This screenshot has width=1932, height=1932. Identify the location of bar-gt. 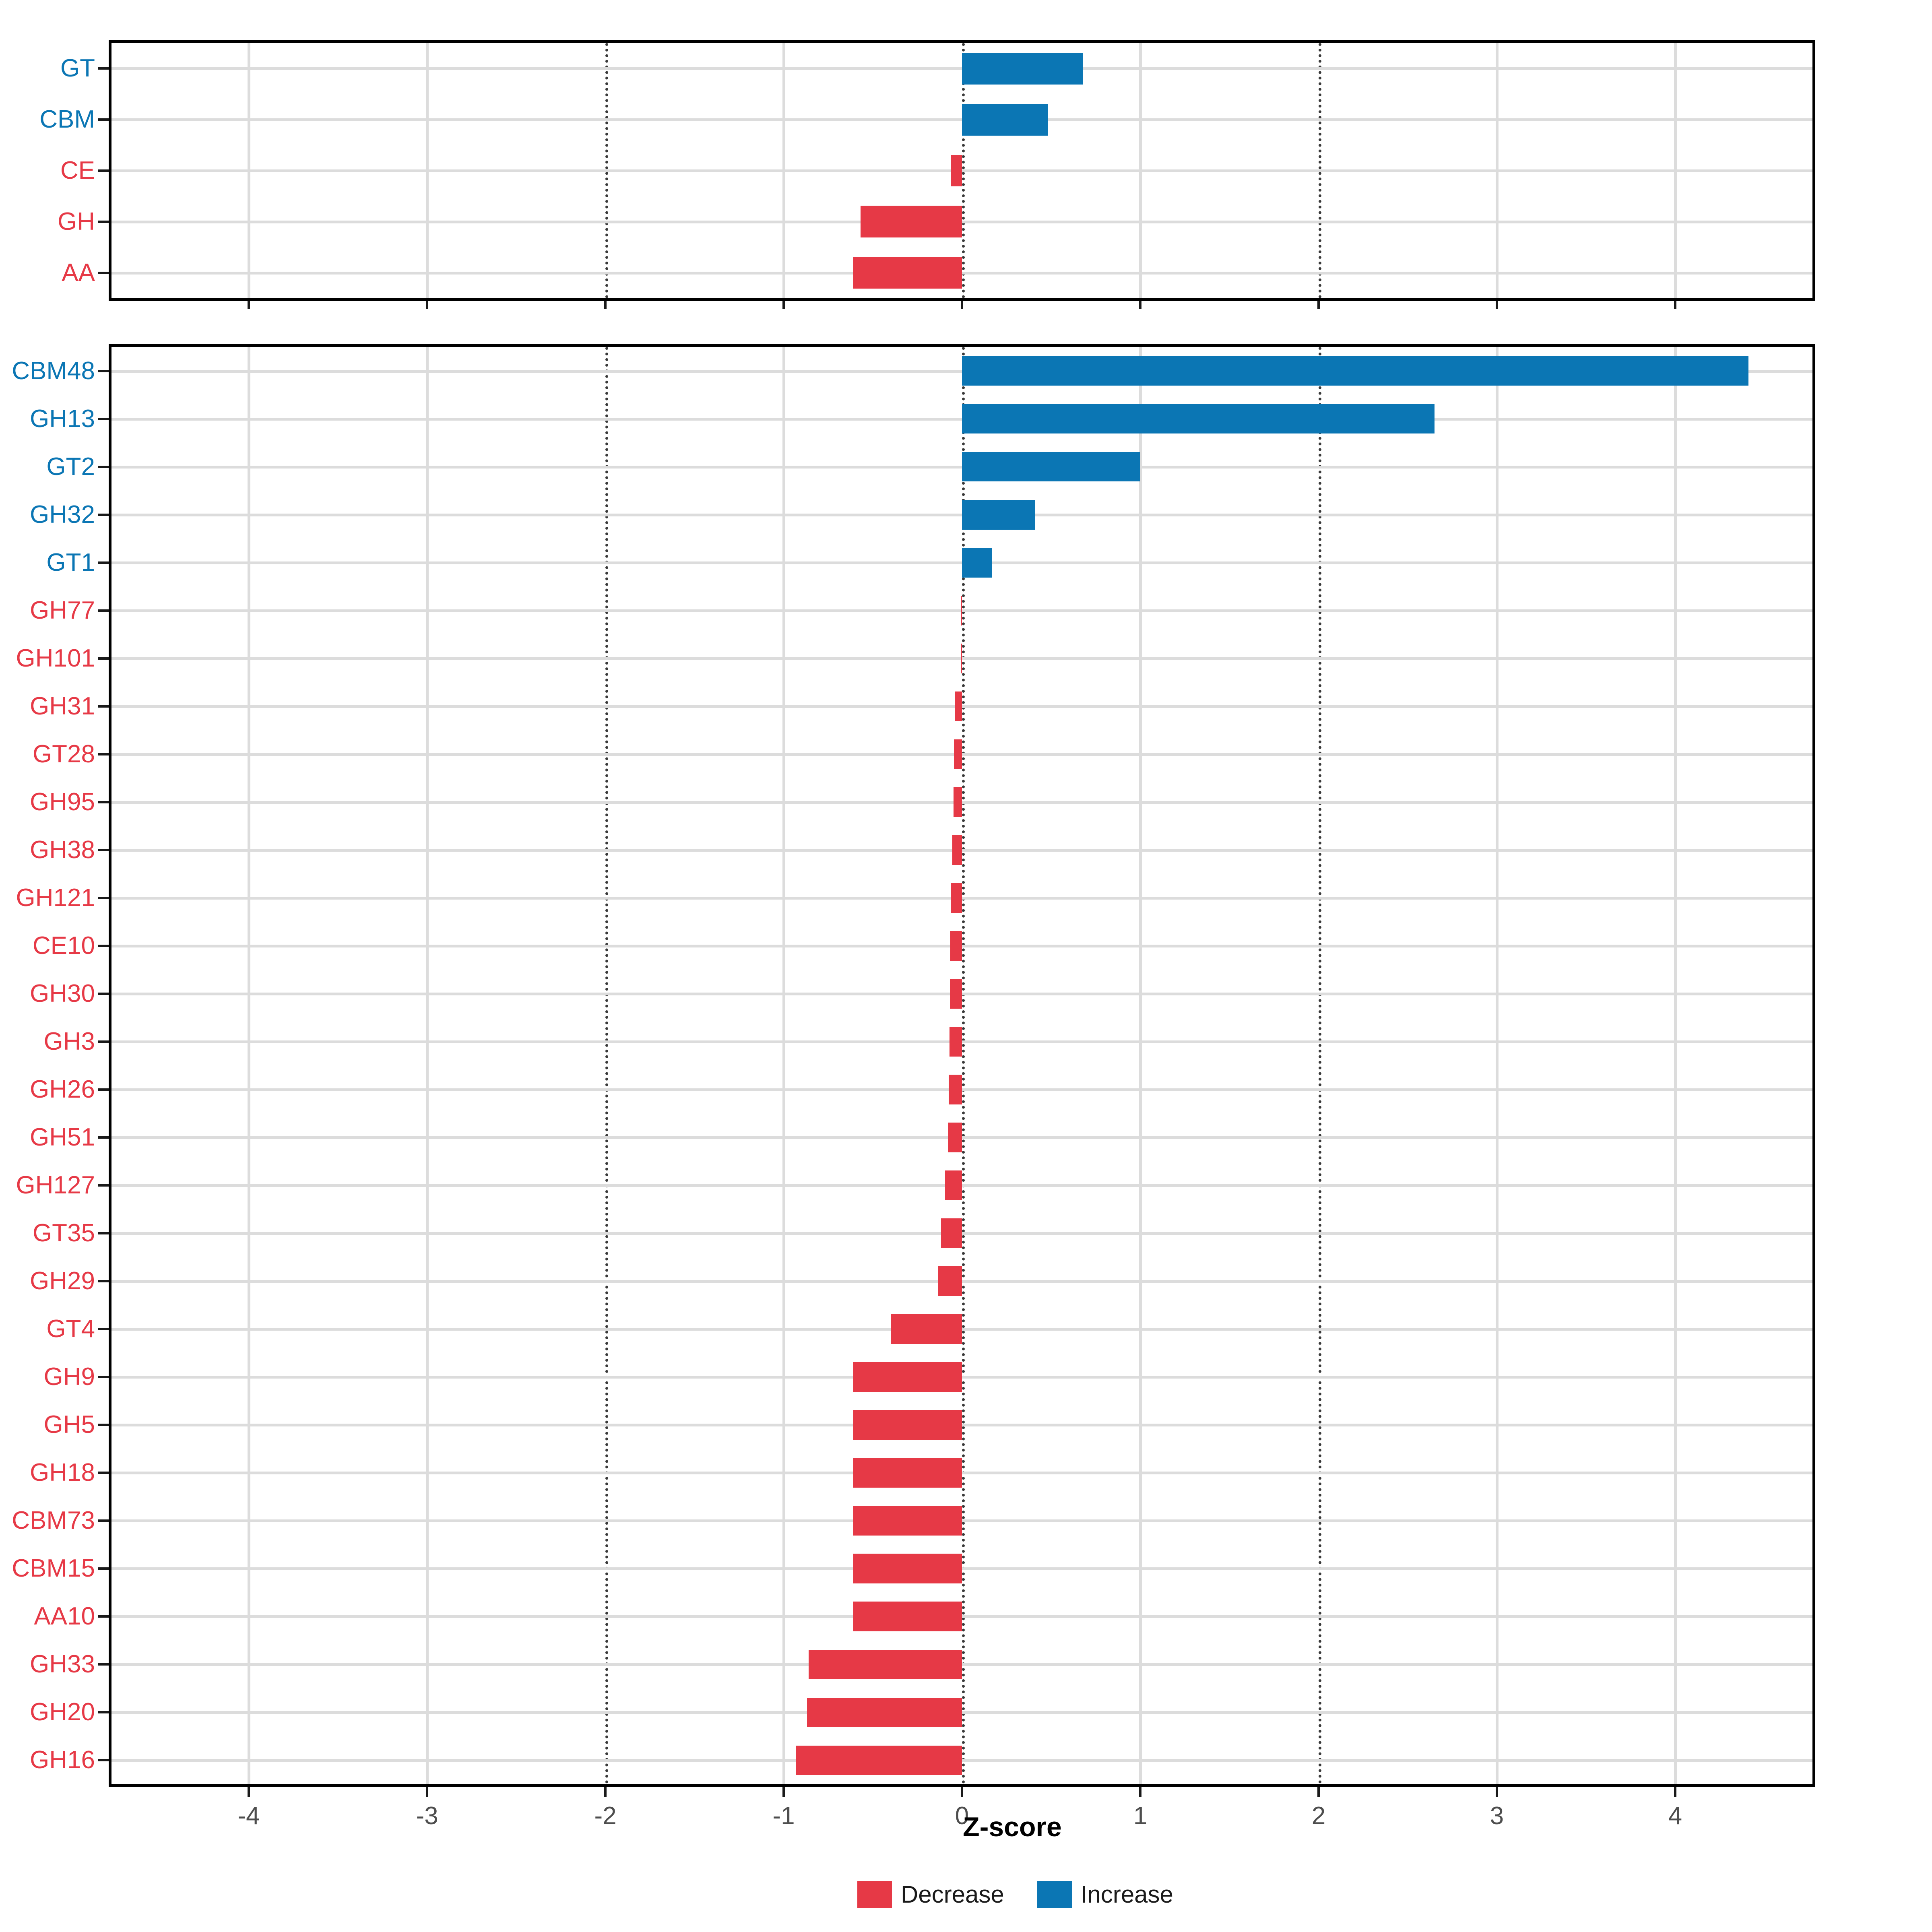
(1023, 69).